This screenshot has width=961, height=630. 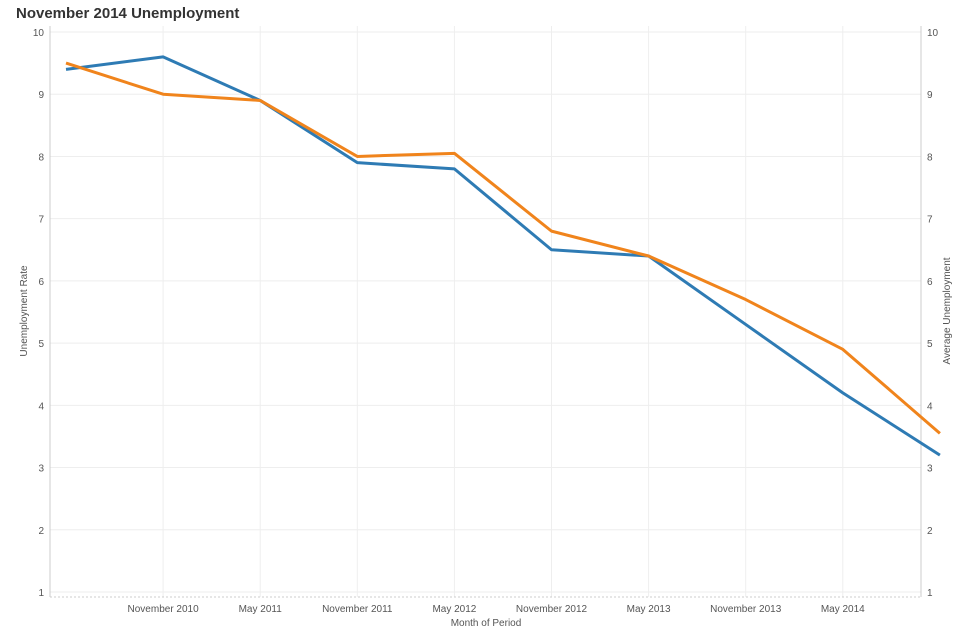 What do you see at coordinates (930, 282) in the screenshot?
I see `y-tick-label-right: 6` at bounding box center [930, 282].